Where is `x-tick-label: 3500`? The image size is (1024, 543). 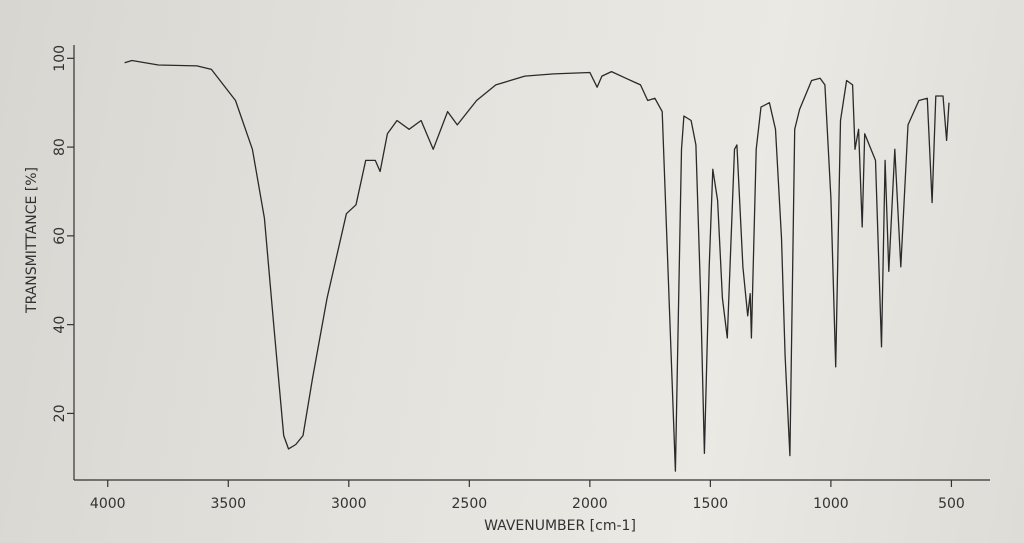
x-tick-label: 3500 is located at coordinates (228, 504).